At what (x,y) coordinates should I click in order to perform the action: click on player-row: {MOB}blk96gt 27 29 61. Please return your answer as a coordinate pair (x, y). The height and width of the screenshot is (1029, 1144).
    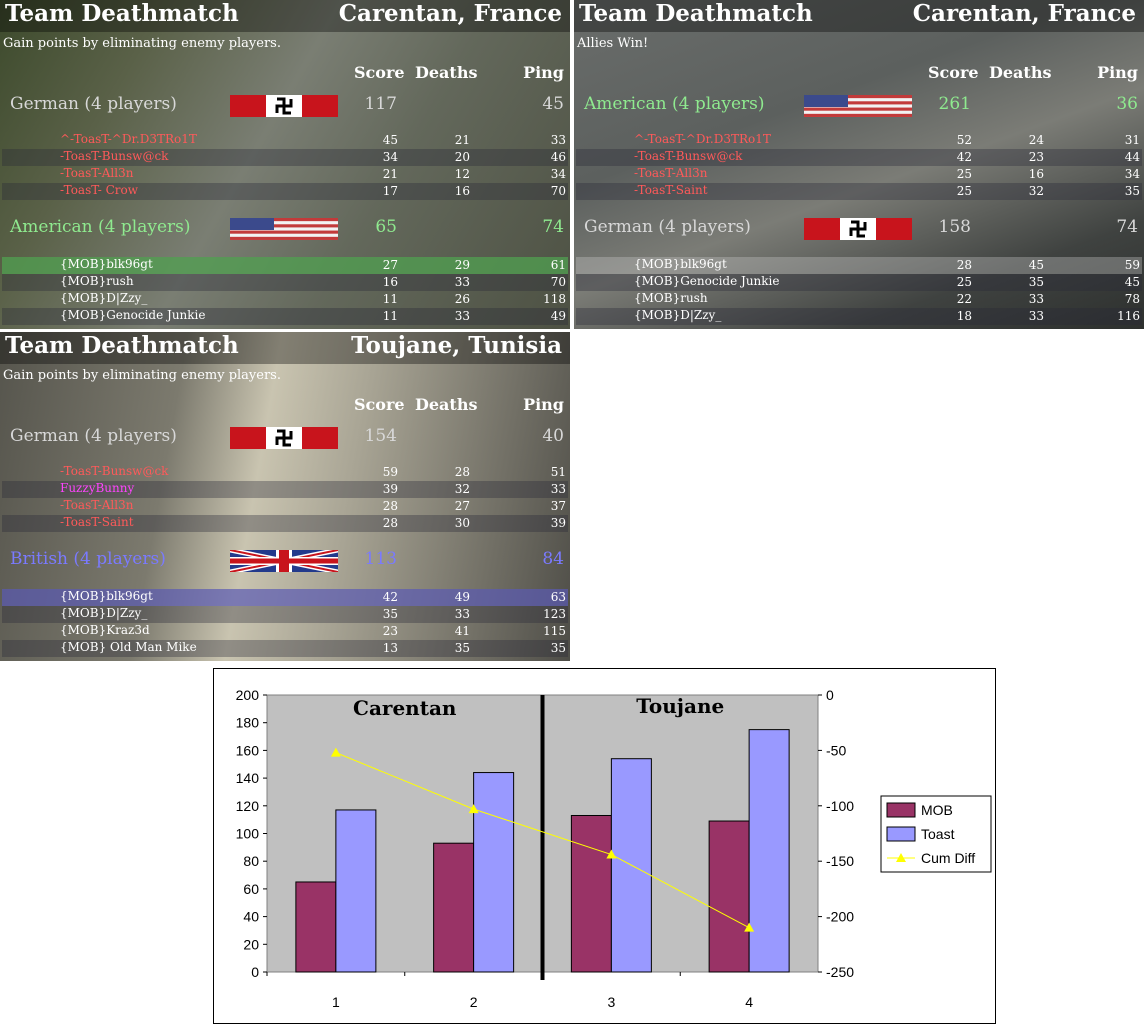
    Looking at the image, I should click on (285, 265).